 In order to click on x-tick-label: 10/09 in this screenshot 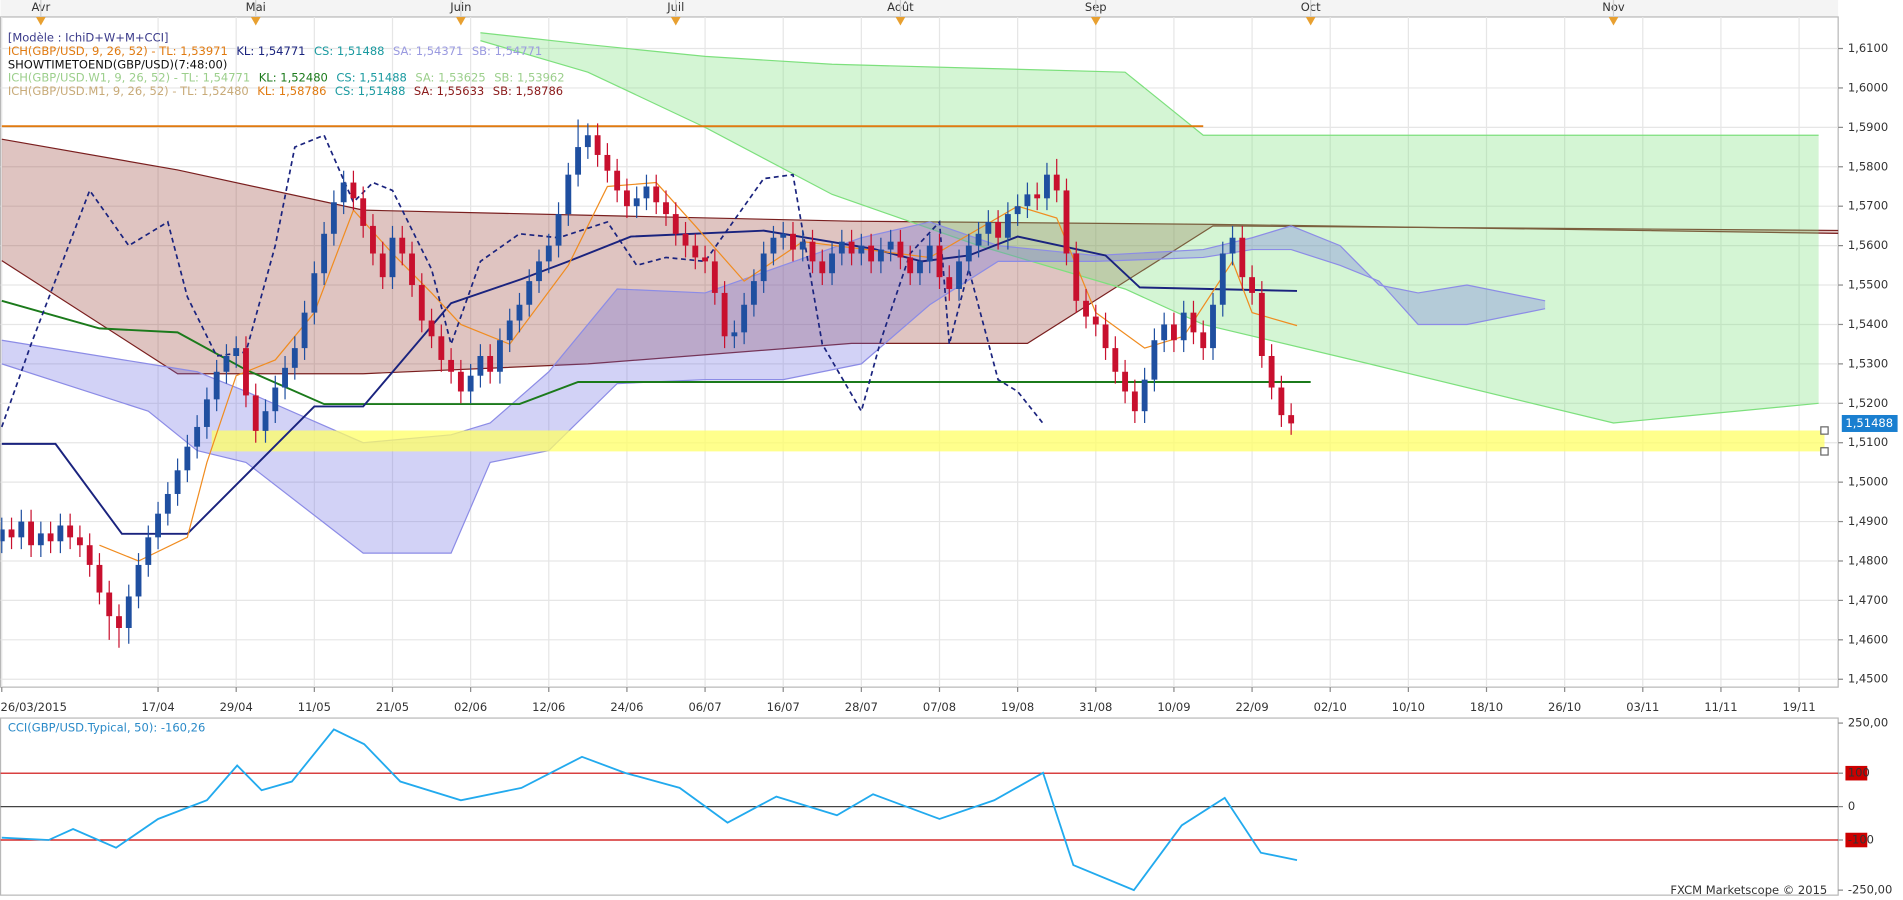, I will do `click(1173, 707)`.